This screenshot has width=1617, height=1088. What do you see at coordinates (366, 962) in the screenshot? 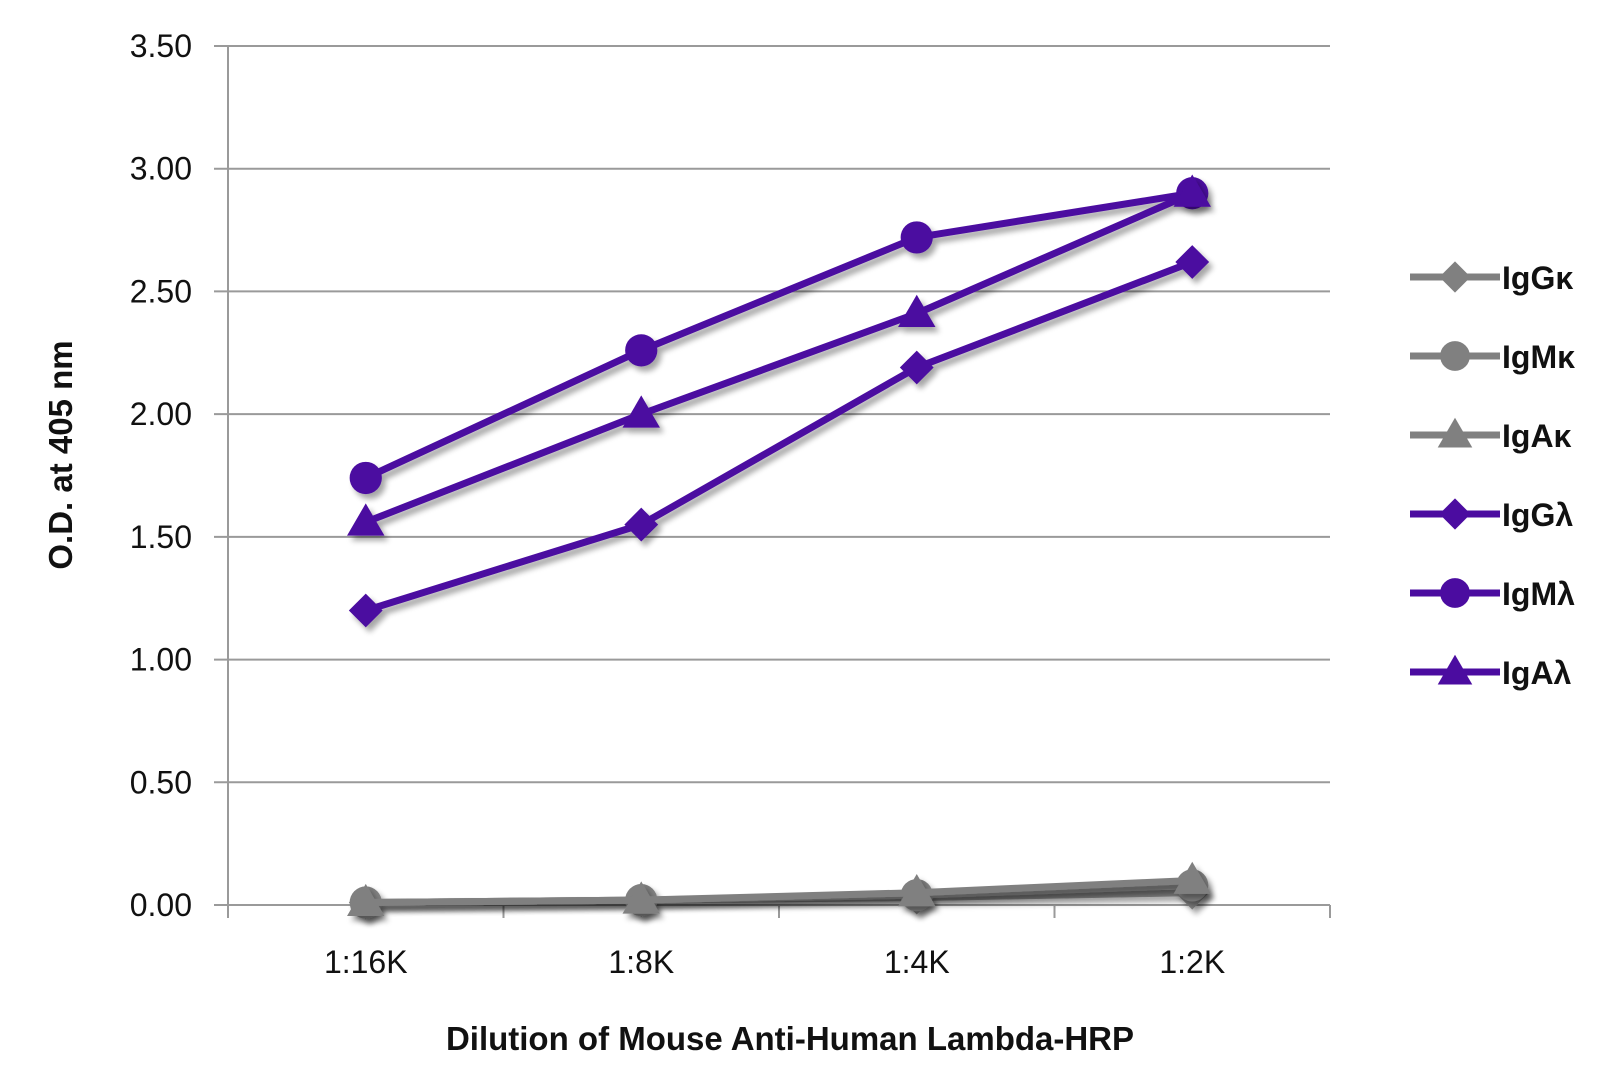
I see `x-tick-label: 1:16K` at bounding box center [366, 962].